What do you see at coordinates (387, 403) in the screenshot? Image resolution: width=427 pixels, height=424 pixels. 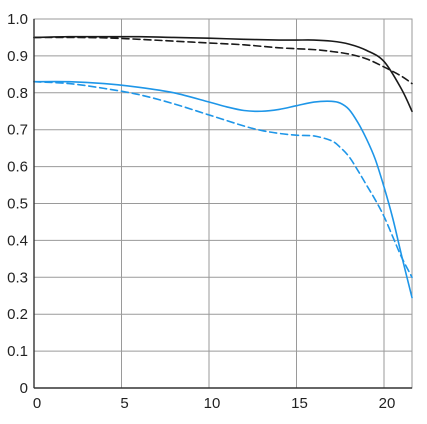 I see `x-tick-label: 20` at bounding box center [387, 403].